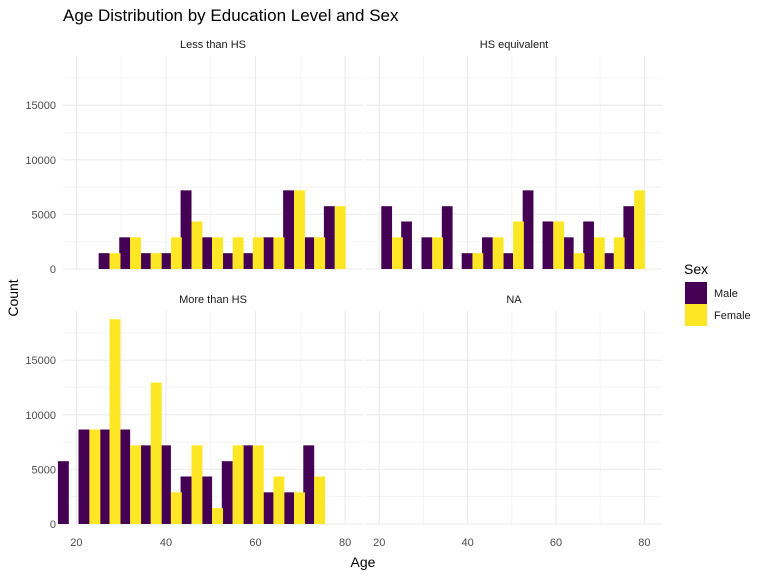  Describe the element at coordinates (726, 294) in the screenshot. I see `legend-label-male: Male` at that location.